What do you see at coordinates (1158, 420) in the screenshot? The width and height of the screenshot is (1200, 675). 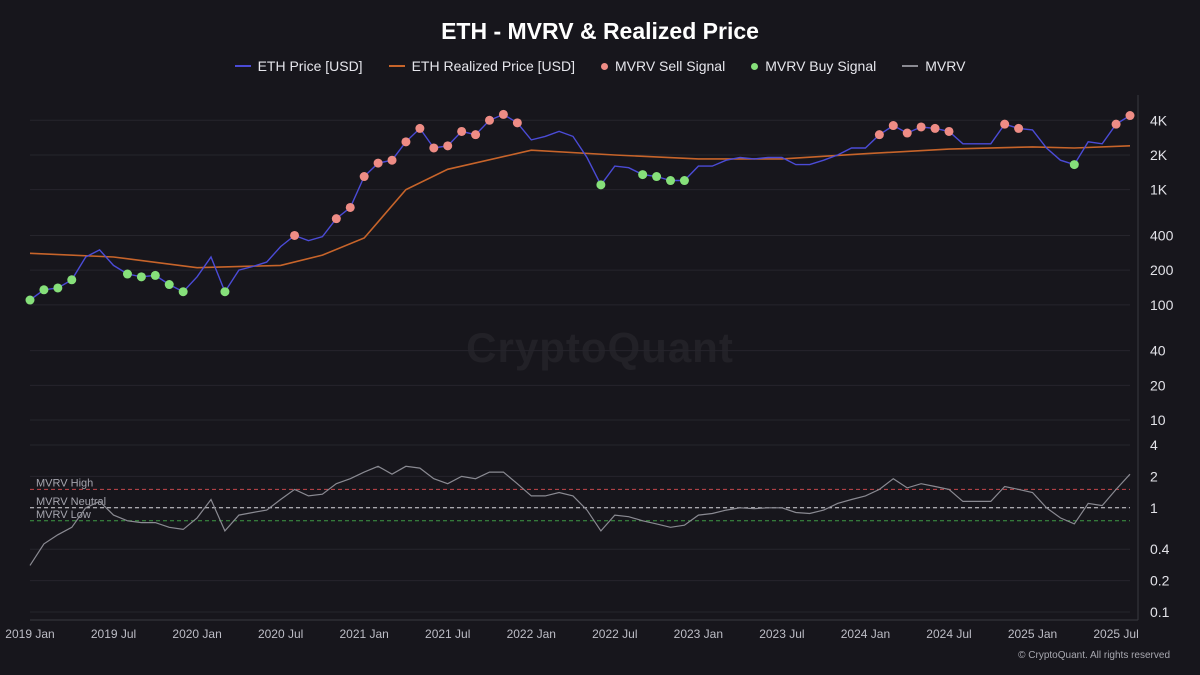 I see `price-tick-label: 10` at bounding box center [1158, 420].